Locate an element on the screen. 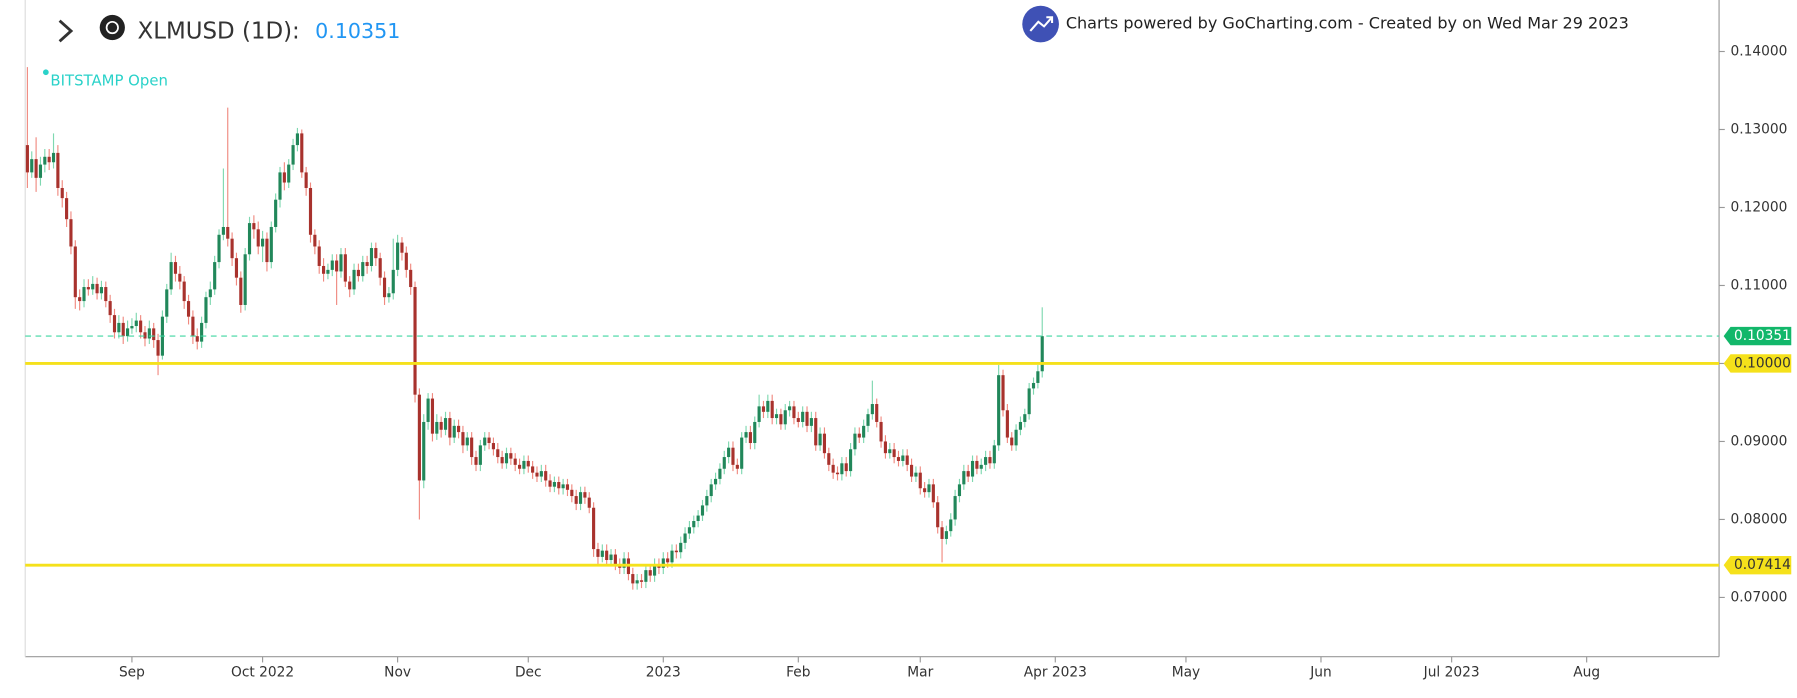 The height and width of the screenshot is (698, 1797). x-tick-label: Feb is located at coordinates (798, 673).